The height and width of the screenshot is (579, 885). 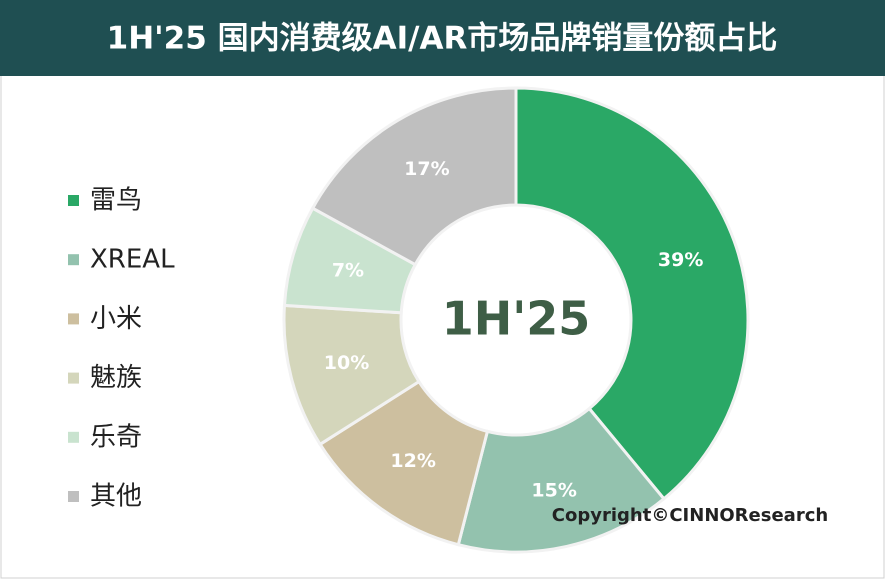 I want to click on legend-label: 魅族, so click(x=116, y=378).